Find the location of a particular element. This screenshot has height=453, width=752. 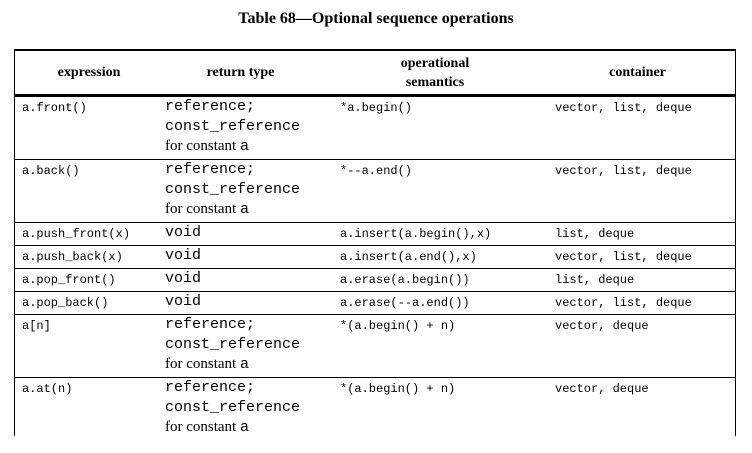

expression-cell: a.push_back(x) is located at coordinates (72, 257).